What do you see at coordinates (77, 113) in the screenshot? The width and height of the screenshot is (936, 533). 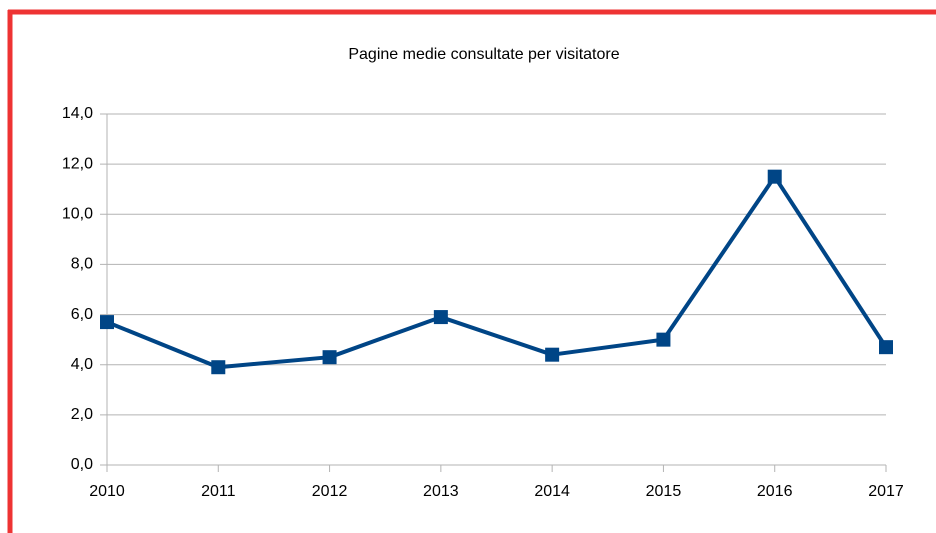 I see `y-tick-label: 14,0` at bounding box center [77, 113].